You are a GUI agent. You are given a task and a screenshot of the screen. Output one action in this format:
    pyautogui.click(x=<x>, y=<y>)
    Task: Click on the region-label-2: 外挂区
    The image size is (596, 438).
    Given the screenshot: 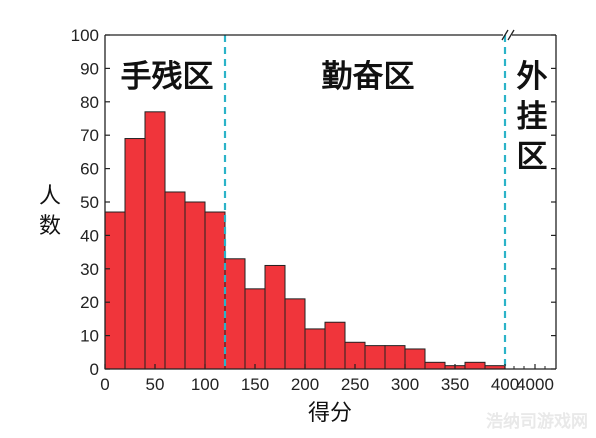 What is the action you would take?
    pyautogui.click(x=532, y=117)
    